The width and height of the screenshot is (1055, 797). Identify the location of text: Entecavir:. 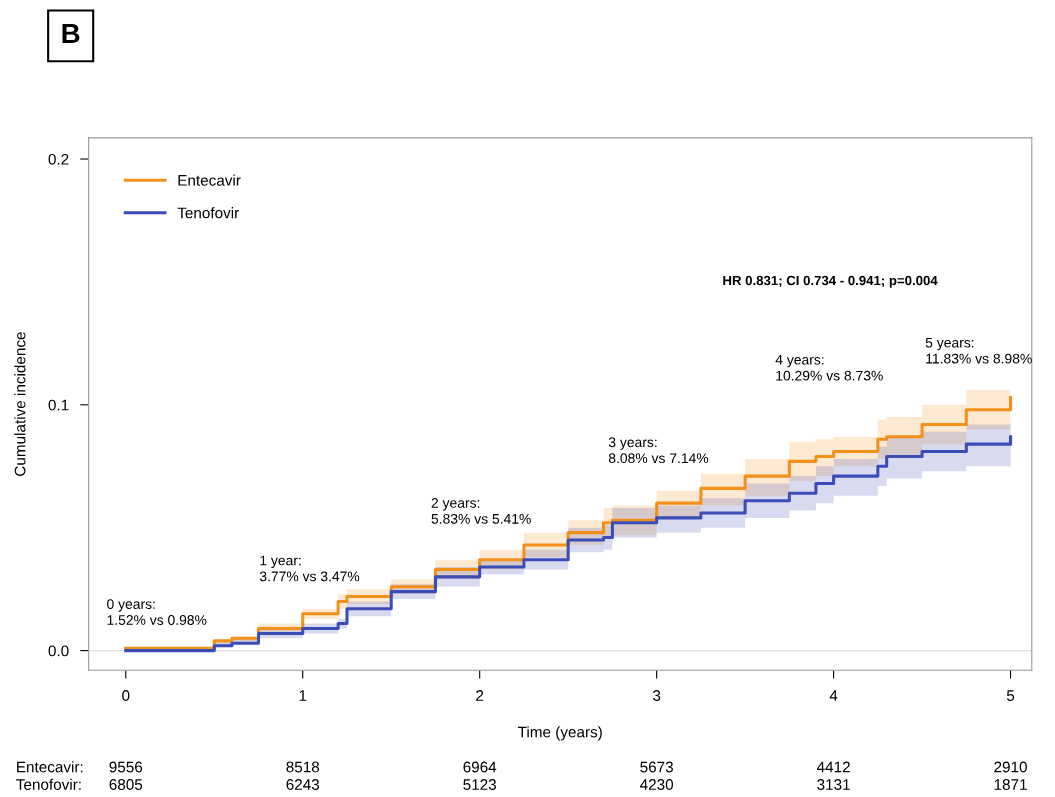
(50, 767).